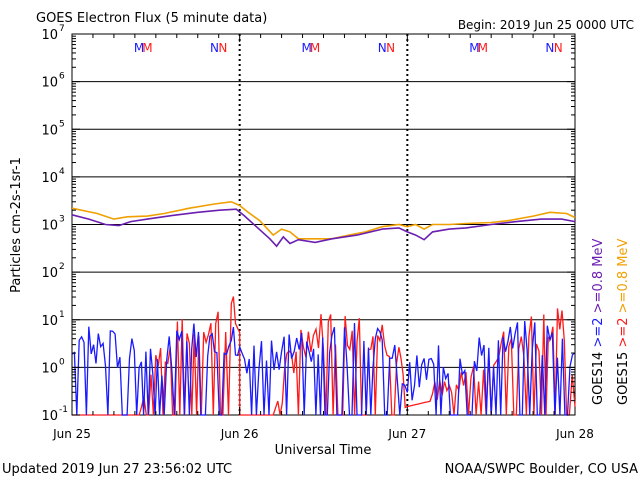 Image resolution: width=640 pixels, height=480 pixels. What do you see at coordinates (117, 469) in the screenshot?
I see `updated-timestamp: Updated 2019 Jun 27 23:56:02 UTC` at bounding box center [117, 469].